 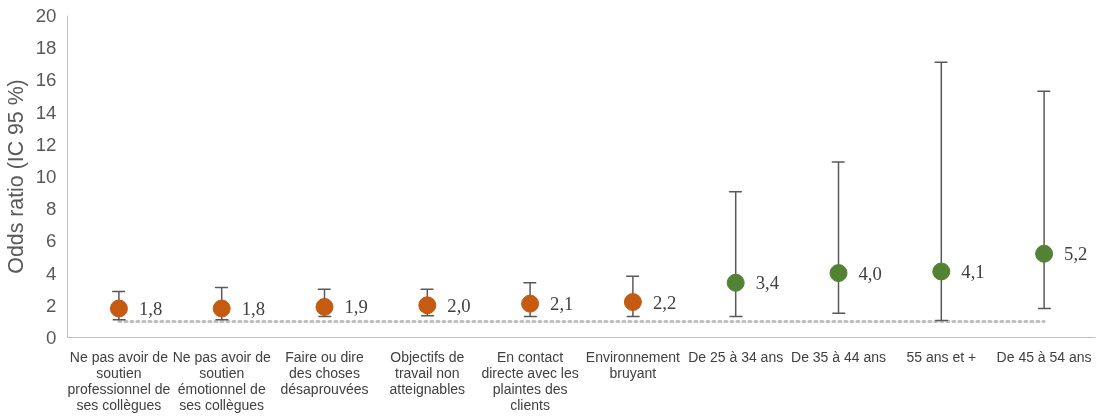 I want to click on data-label: 3,4, so click(x=767, y=283).